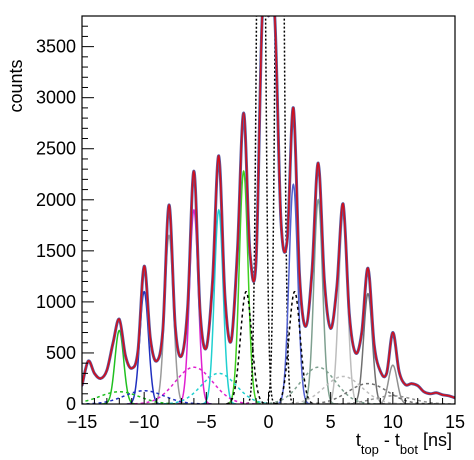 This screenshot has width=474, height=460. Describe the element at coordinates (56, 251) in the screenshot. I see `y-tick-label: 1500` at that location.